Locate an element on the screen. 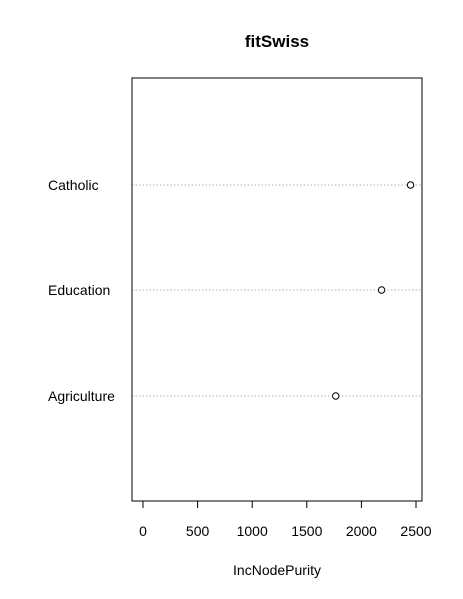 The width and height of the screenshot is (463, 599). x-tick-label-500: 500 is located at coordinates (198, 531).